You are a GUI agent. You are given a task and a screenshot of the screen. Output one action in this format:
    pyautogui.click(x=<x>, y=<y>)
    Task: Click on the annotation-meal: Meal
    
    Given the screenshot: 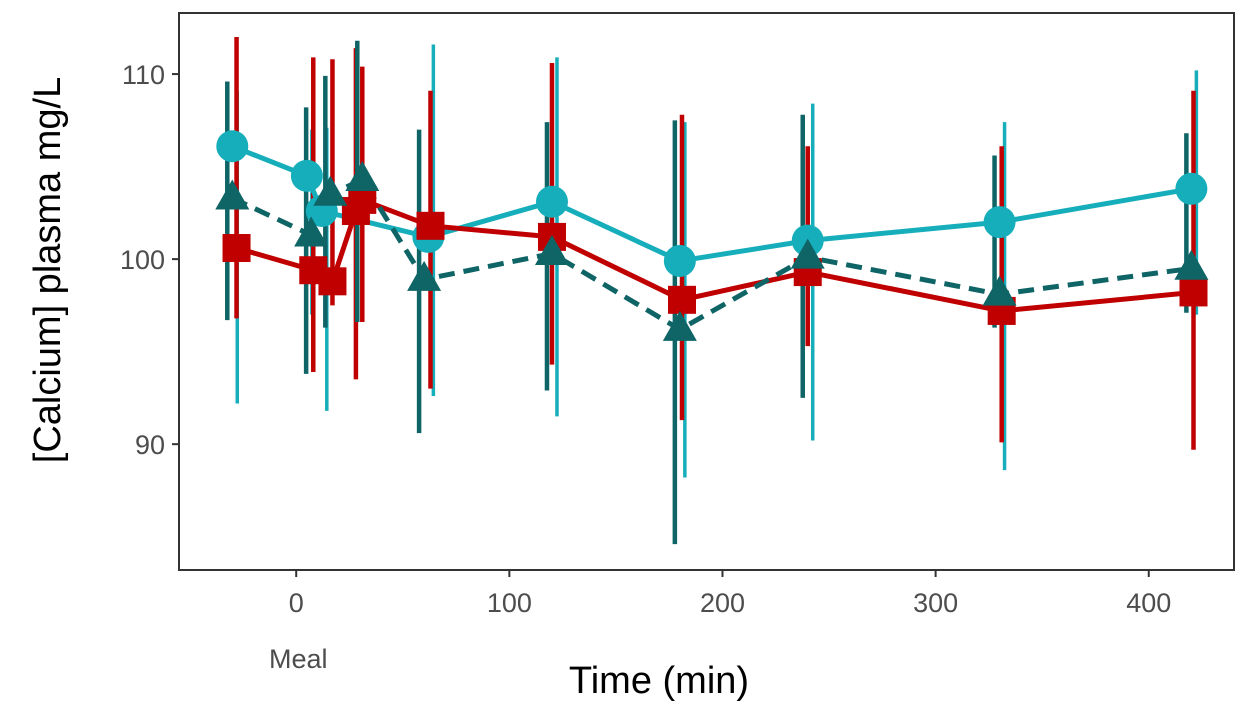 What is the action you would take?
    pyautogui.click(x=298, y=659)
    